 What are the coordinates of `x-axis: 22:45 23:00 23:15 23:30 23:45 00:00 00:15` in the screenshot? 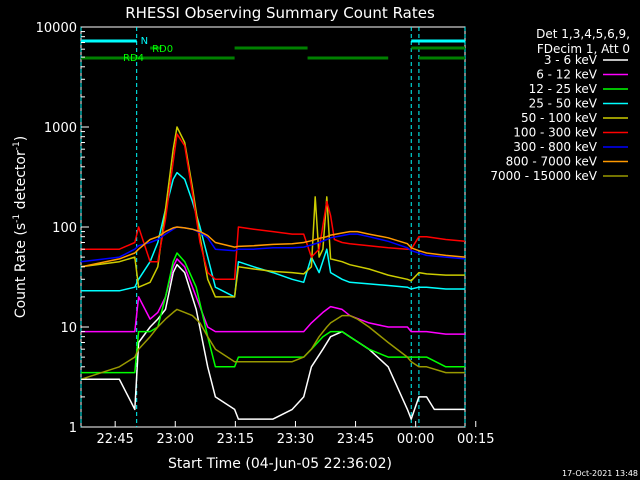 It's located at (295, 434).